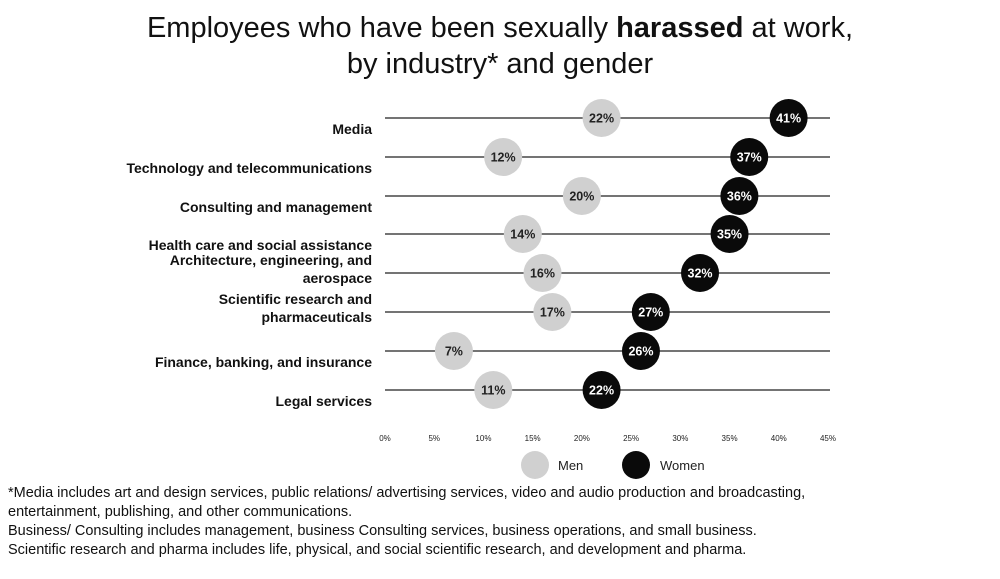 Image resolution: width=1000 pixels, height=579 pixels. I want to click on data-label: 41%, so click(788, 119).